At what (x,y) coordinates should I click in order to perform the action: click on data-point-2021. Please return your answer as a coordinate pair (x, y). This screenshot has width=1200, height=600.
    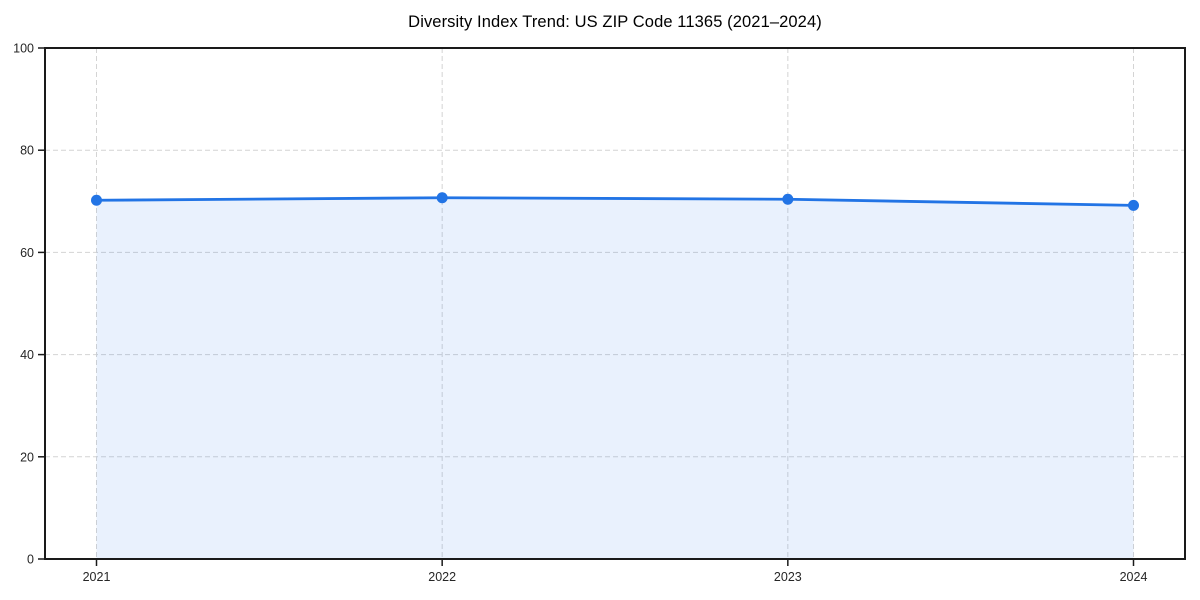
    Looking at the image, I should click on (96, 200).